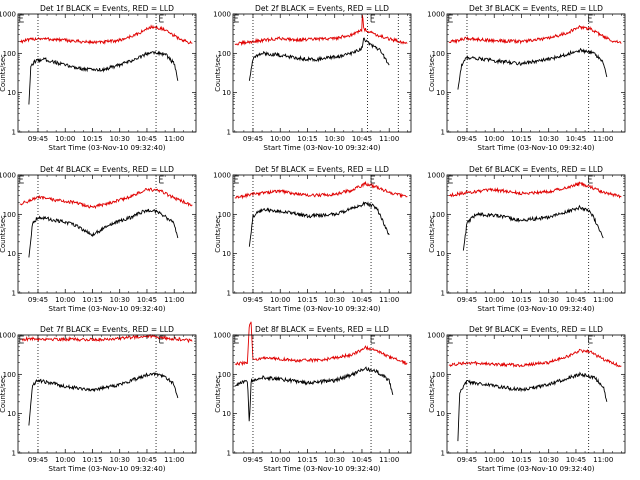 This screenshot has width=640, height=480. I want to click on panel-title: Det 5f BLACK = Events, RED = LLD, so click(322, 169).